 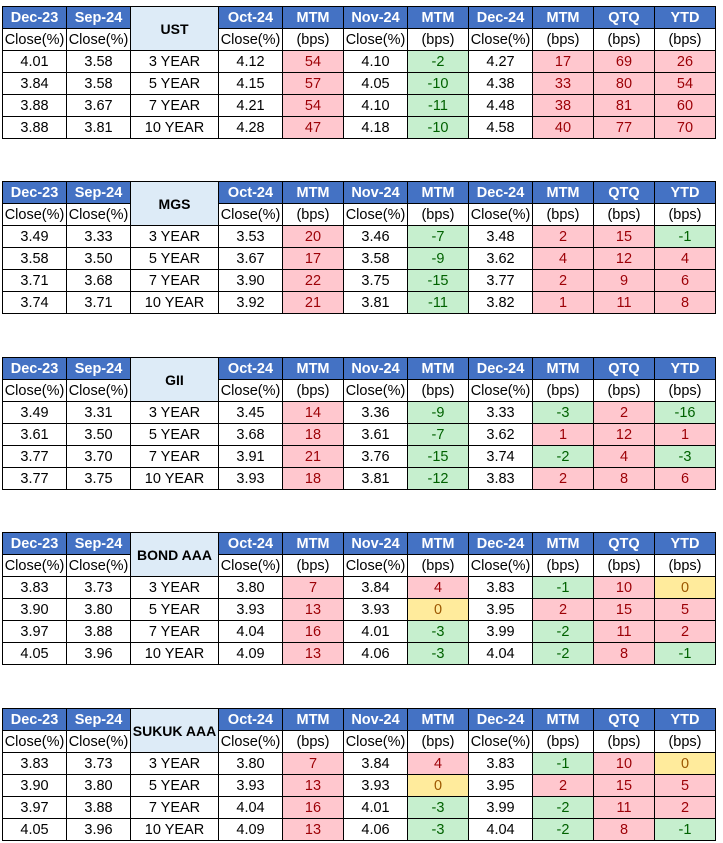 What do you see at coordinates (438, 236) in the screenshot?
I see `mtm2-cell: -7` at bounding box center [438, 236].